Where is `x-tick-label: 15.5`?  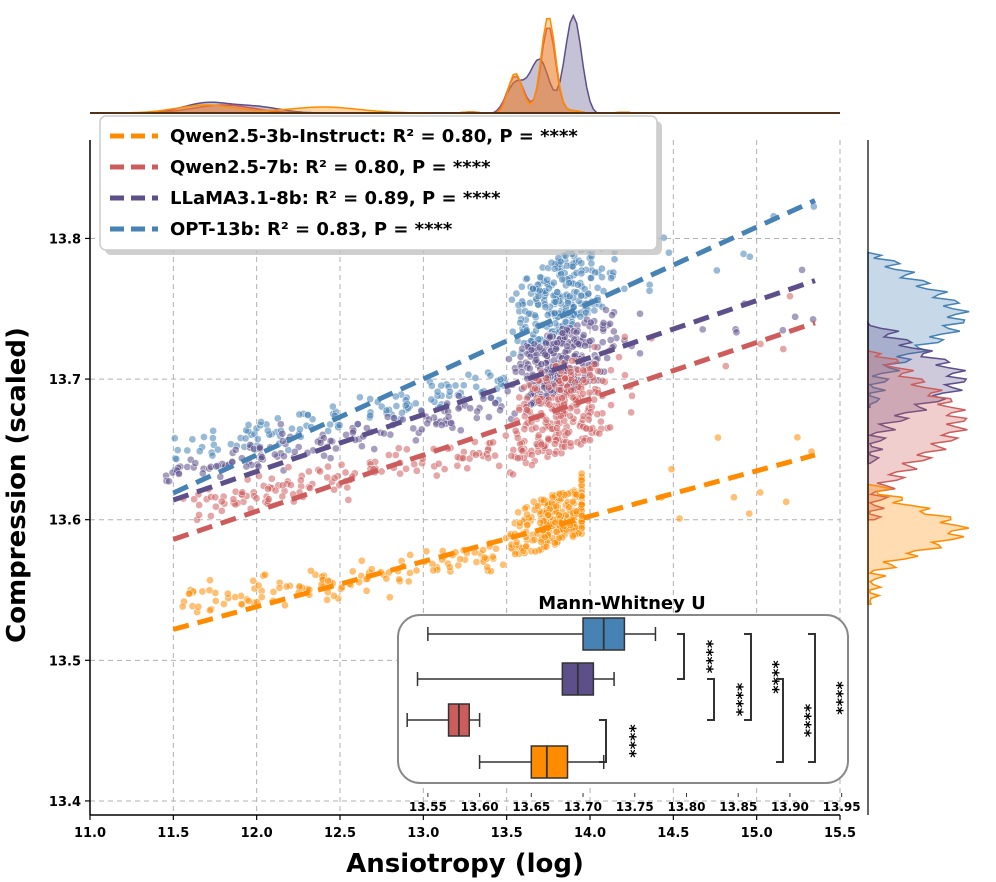
x-tick-label: 15.5 is located at coordinates (840, 833).